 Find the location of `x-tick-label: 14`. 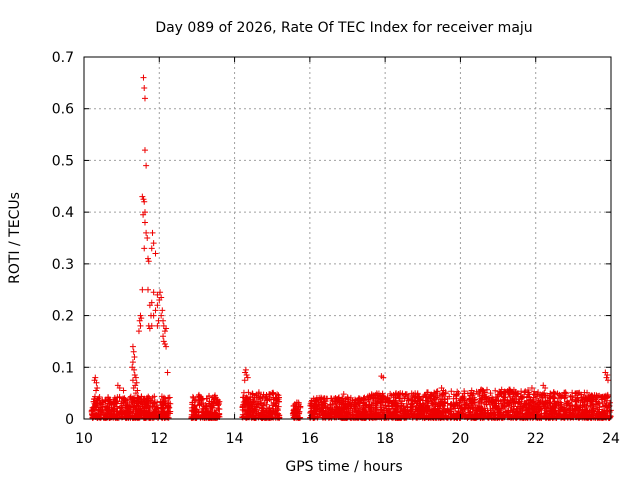

x-tick-label: 14 is located at coordinates (235, 439).